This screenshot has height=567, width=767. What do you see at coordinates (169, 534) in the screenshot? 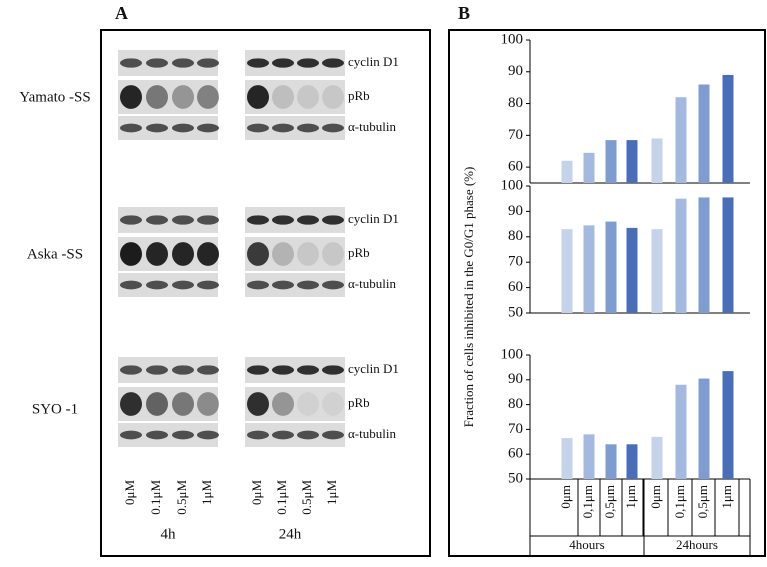
I see `time-label: 4h` at bounding box center [169, 534].